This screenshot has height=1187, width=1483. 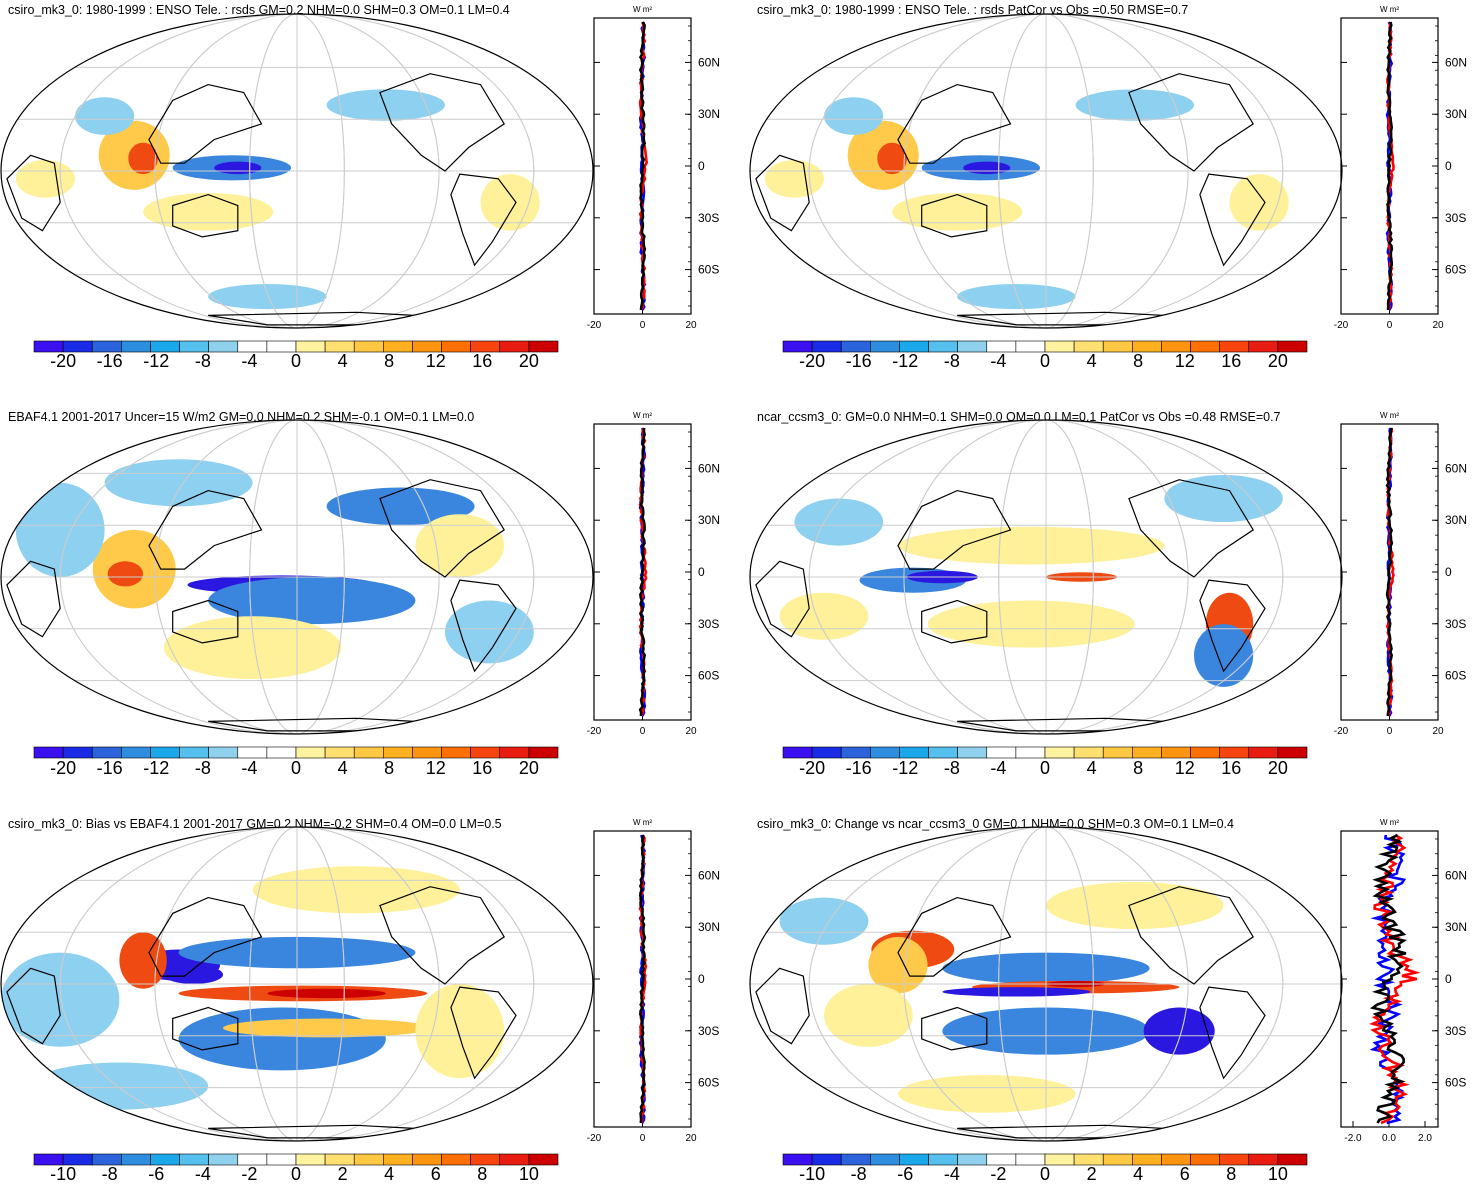 I want to click on colorbar-label: -4, so click(x=249, y=768).